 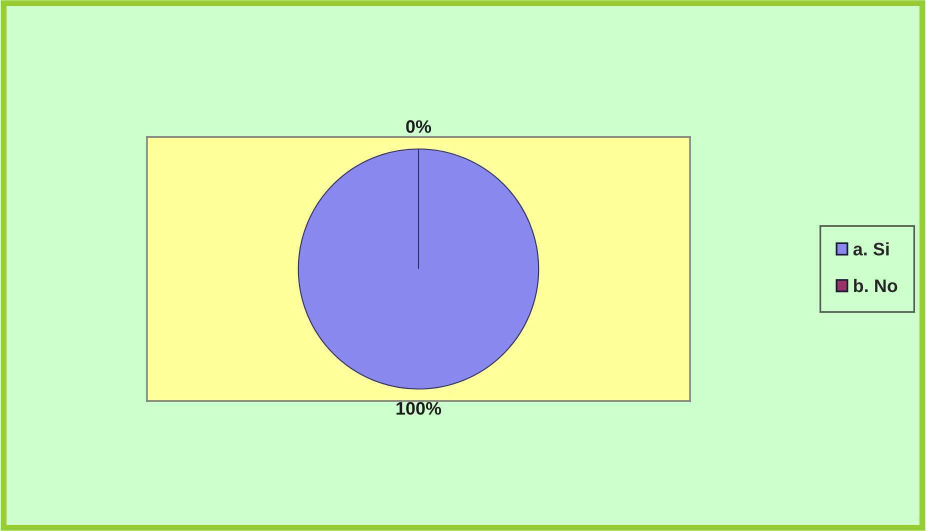 What do you see at coordinates (876, 285) in the screenshot?
I see `legend-label: b. No` at bounding box center [876, 285].